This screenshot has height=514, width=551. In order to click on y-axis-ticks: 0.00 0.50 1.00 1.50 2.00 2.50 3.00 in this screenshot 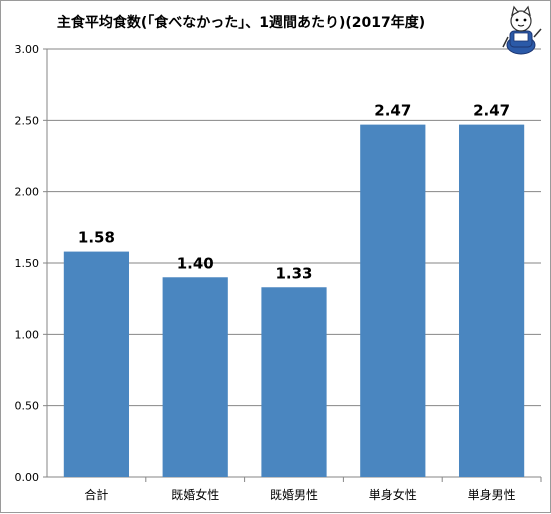, I will do `click(27, 263)`.